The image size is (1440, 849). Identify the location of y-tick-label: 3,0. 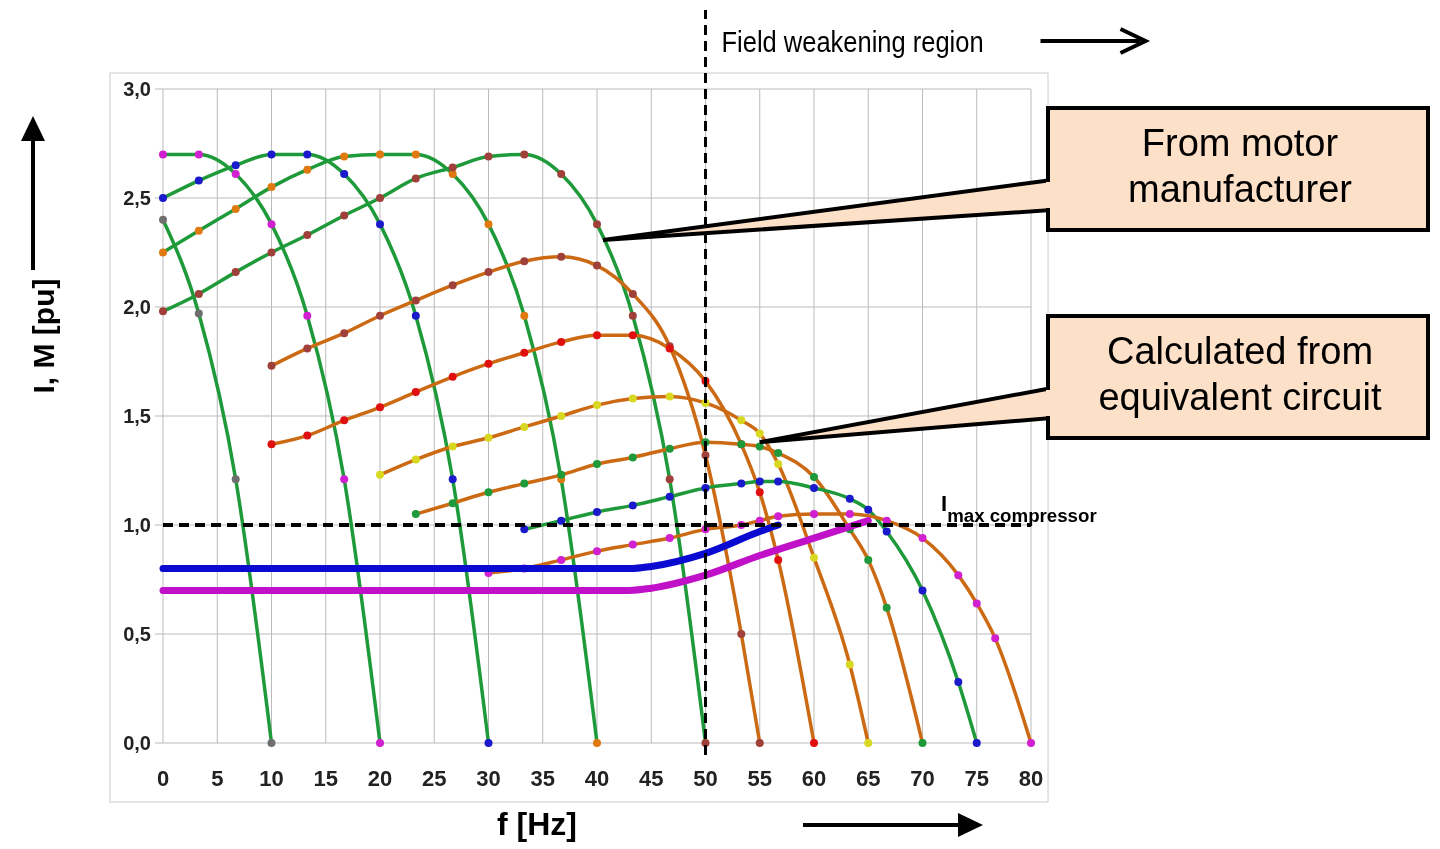
(137, 89).